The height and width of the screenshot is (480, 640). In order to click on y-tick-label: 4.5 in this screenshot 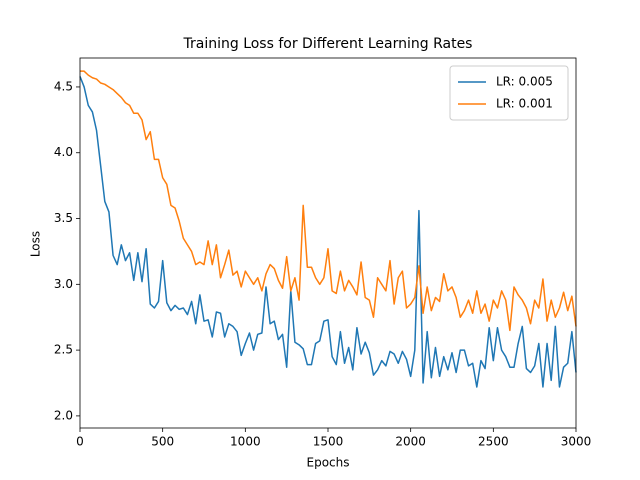, I will do `click(63, 86)`.